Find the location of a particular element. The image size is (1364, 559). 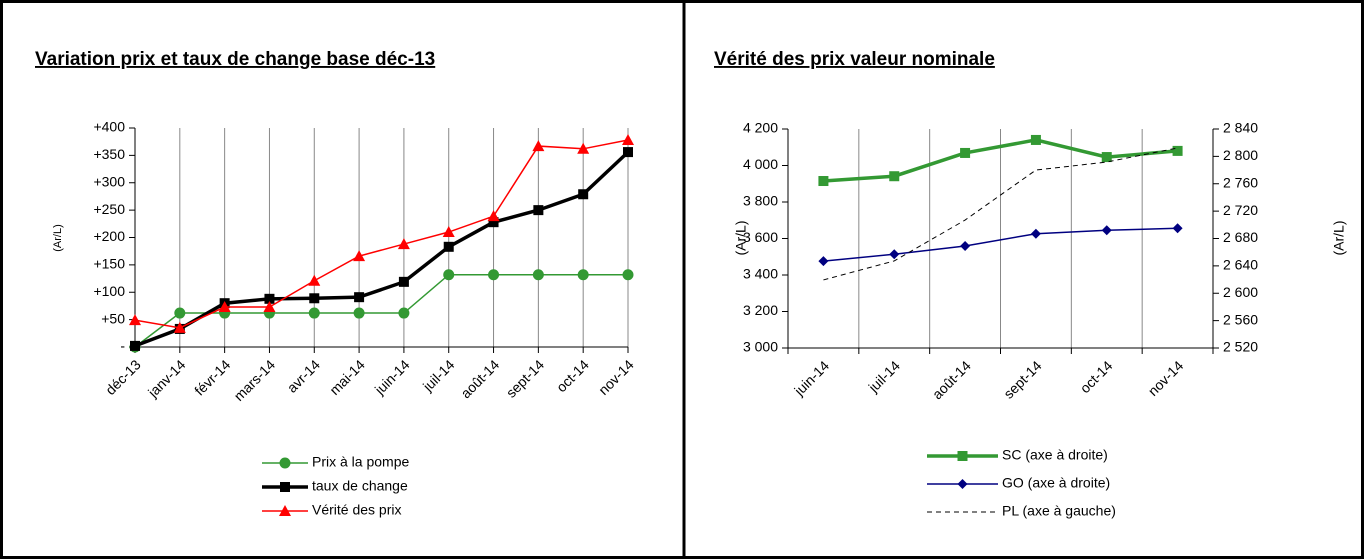

y2-tick-label: 2 840 is located at coordinates (1240, 128).